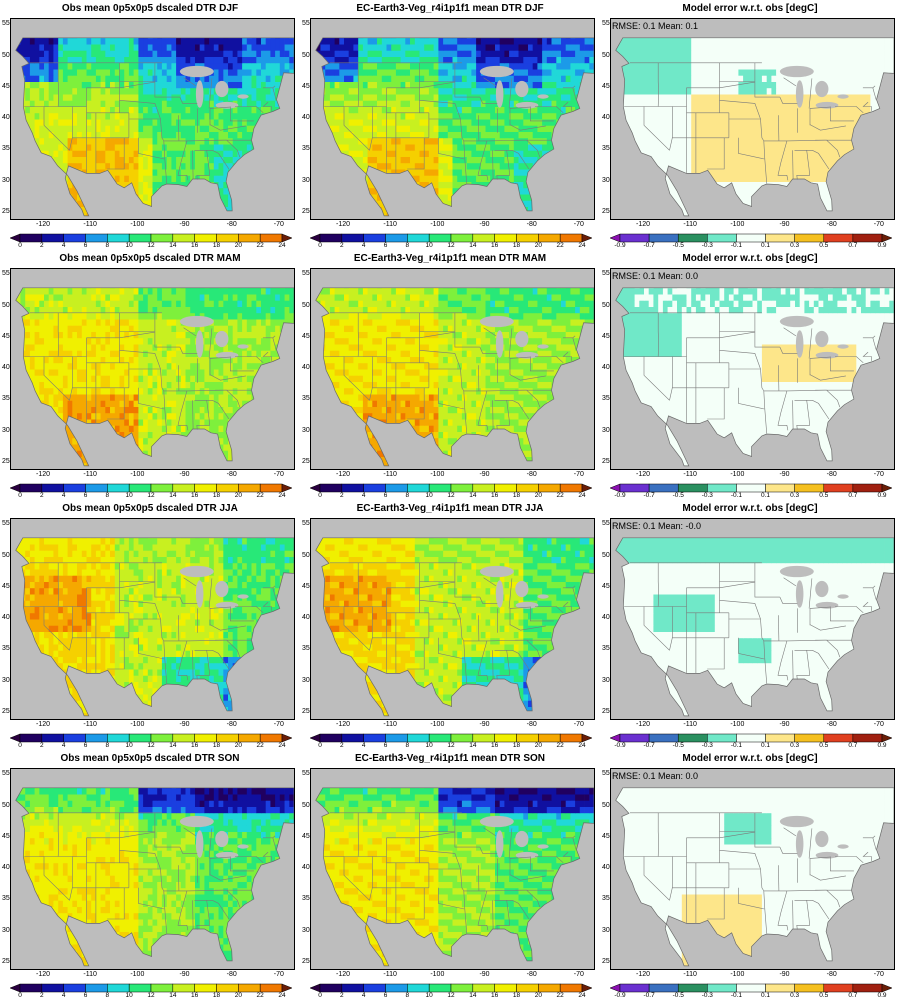 This screenshot has height=1000, width=900. What do you see at coordinates (485, 724) in the screenshot?
I see `lon-tick-label: -90` at bounding box center [485, 724].